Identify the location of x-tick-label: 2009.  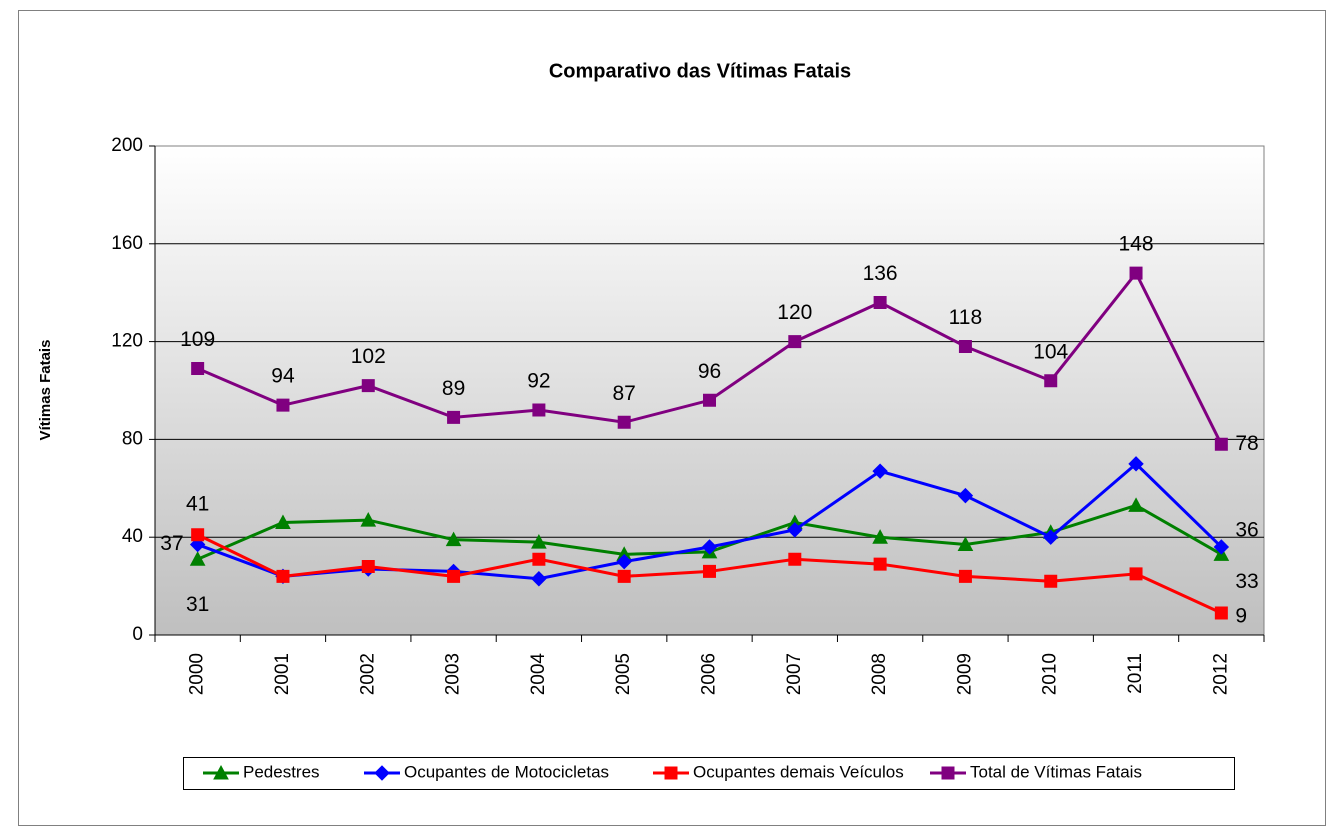
(964, 674).